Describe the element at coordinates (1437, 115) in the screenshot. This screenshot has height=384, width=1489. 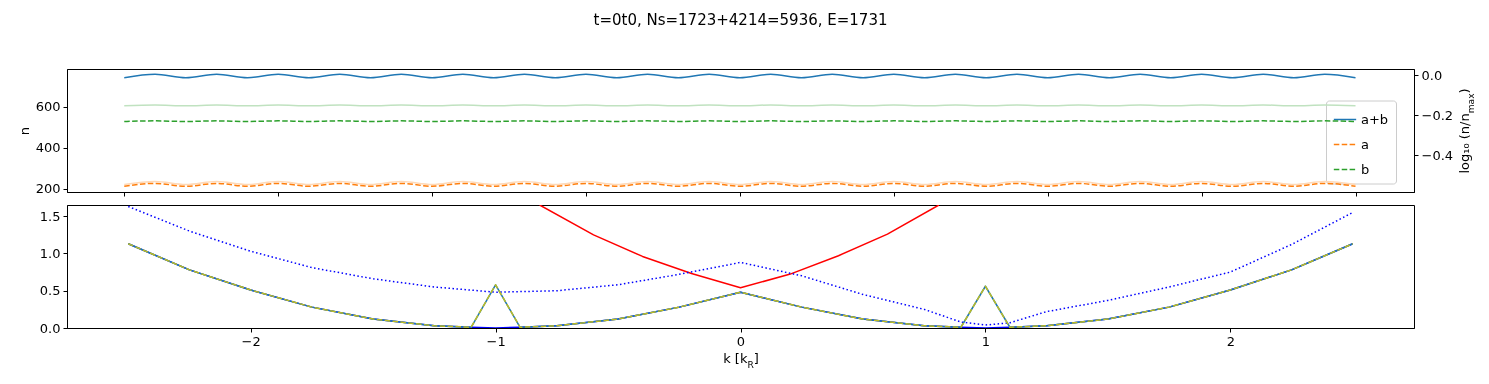
I see `y2-tick-label: −0.2` at that location.